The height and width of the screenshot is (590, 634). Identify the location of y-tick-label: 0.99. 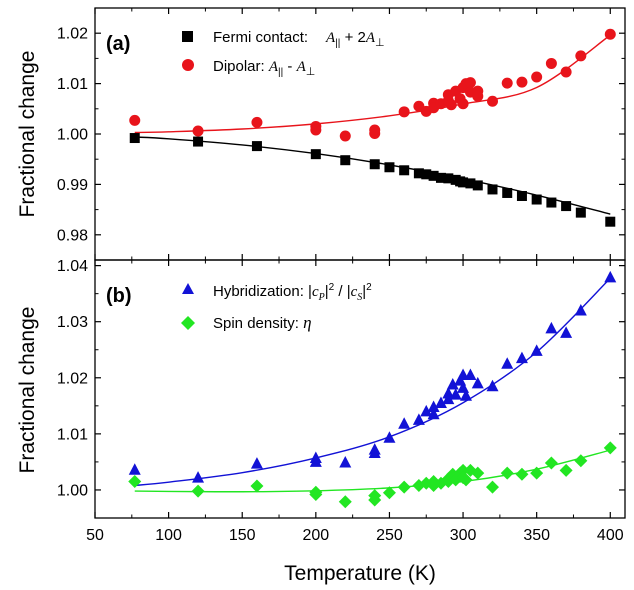
(72, 185).